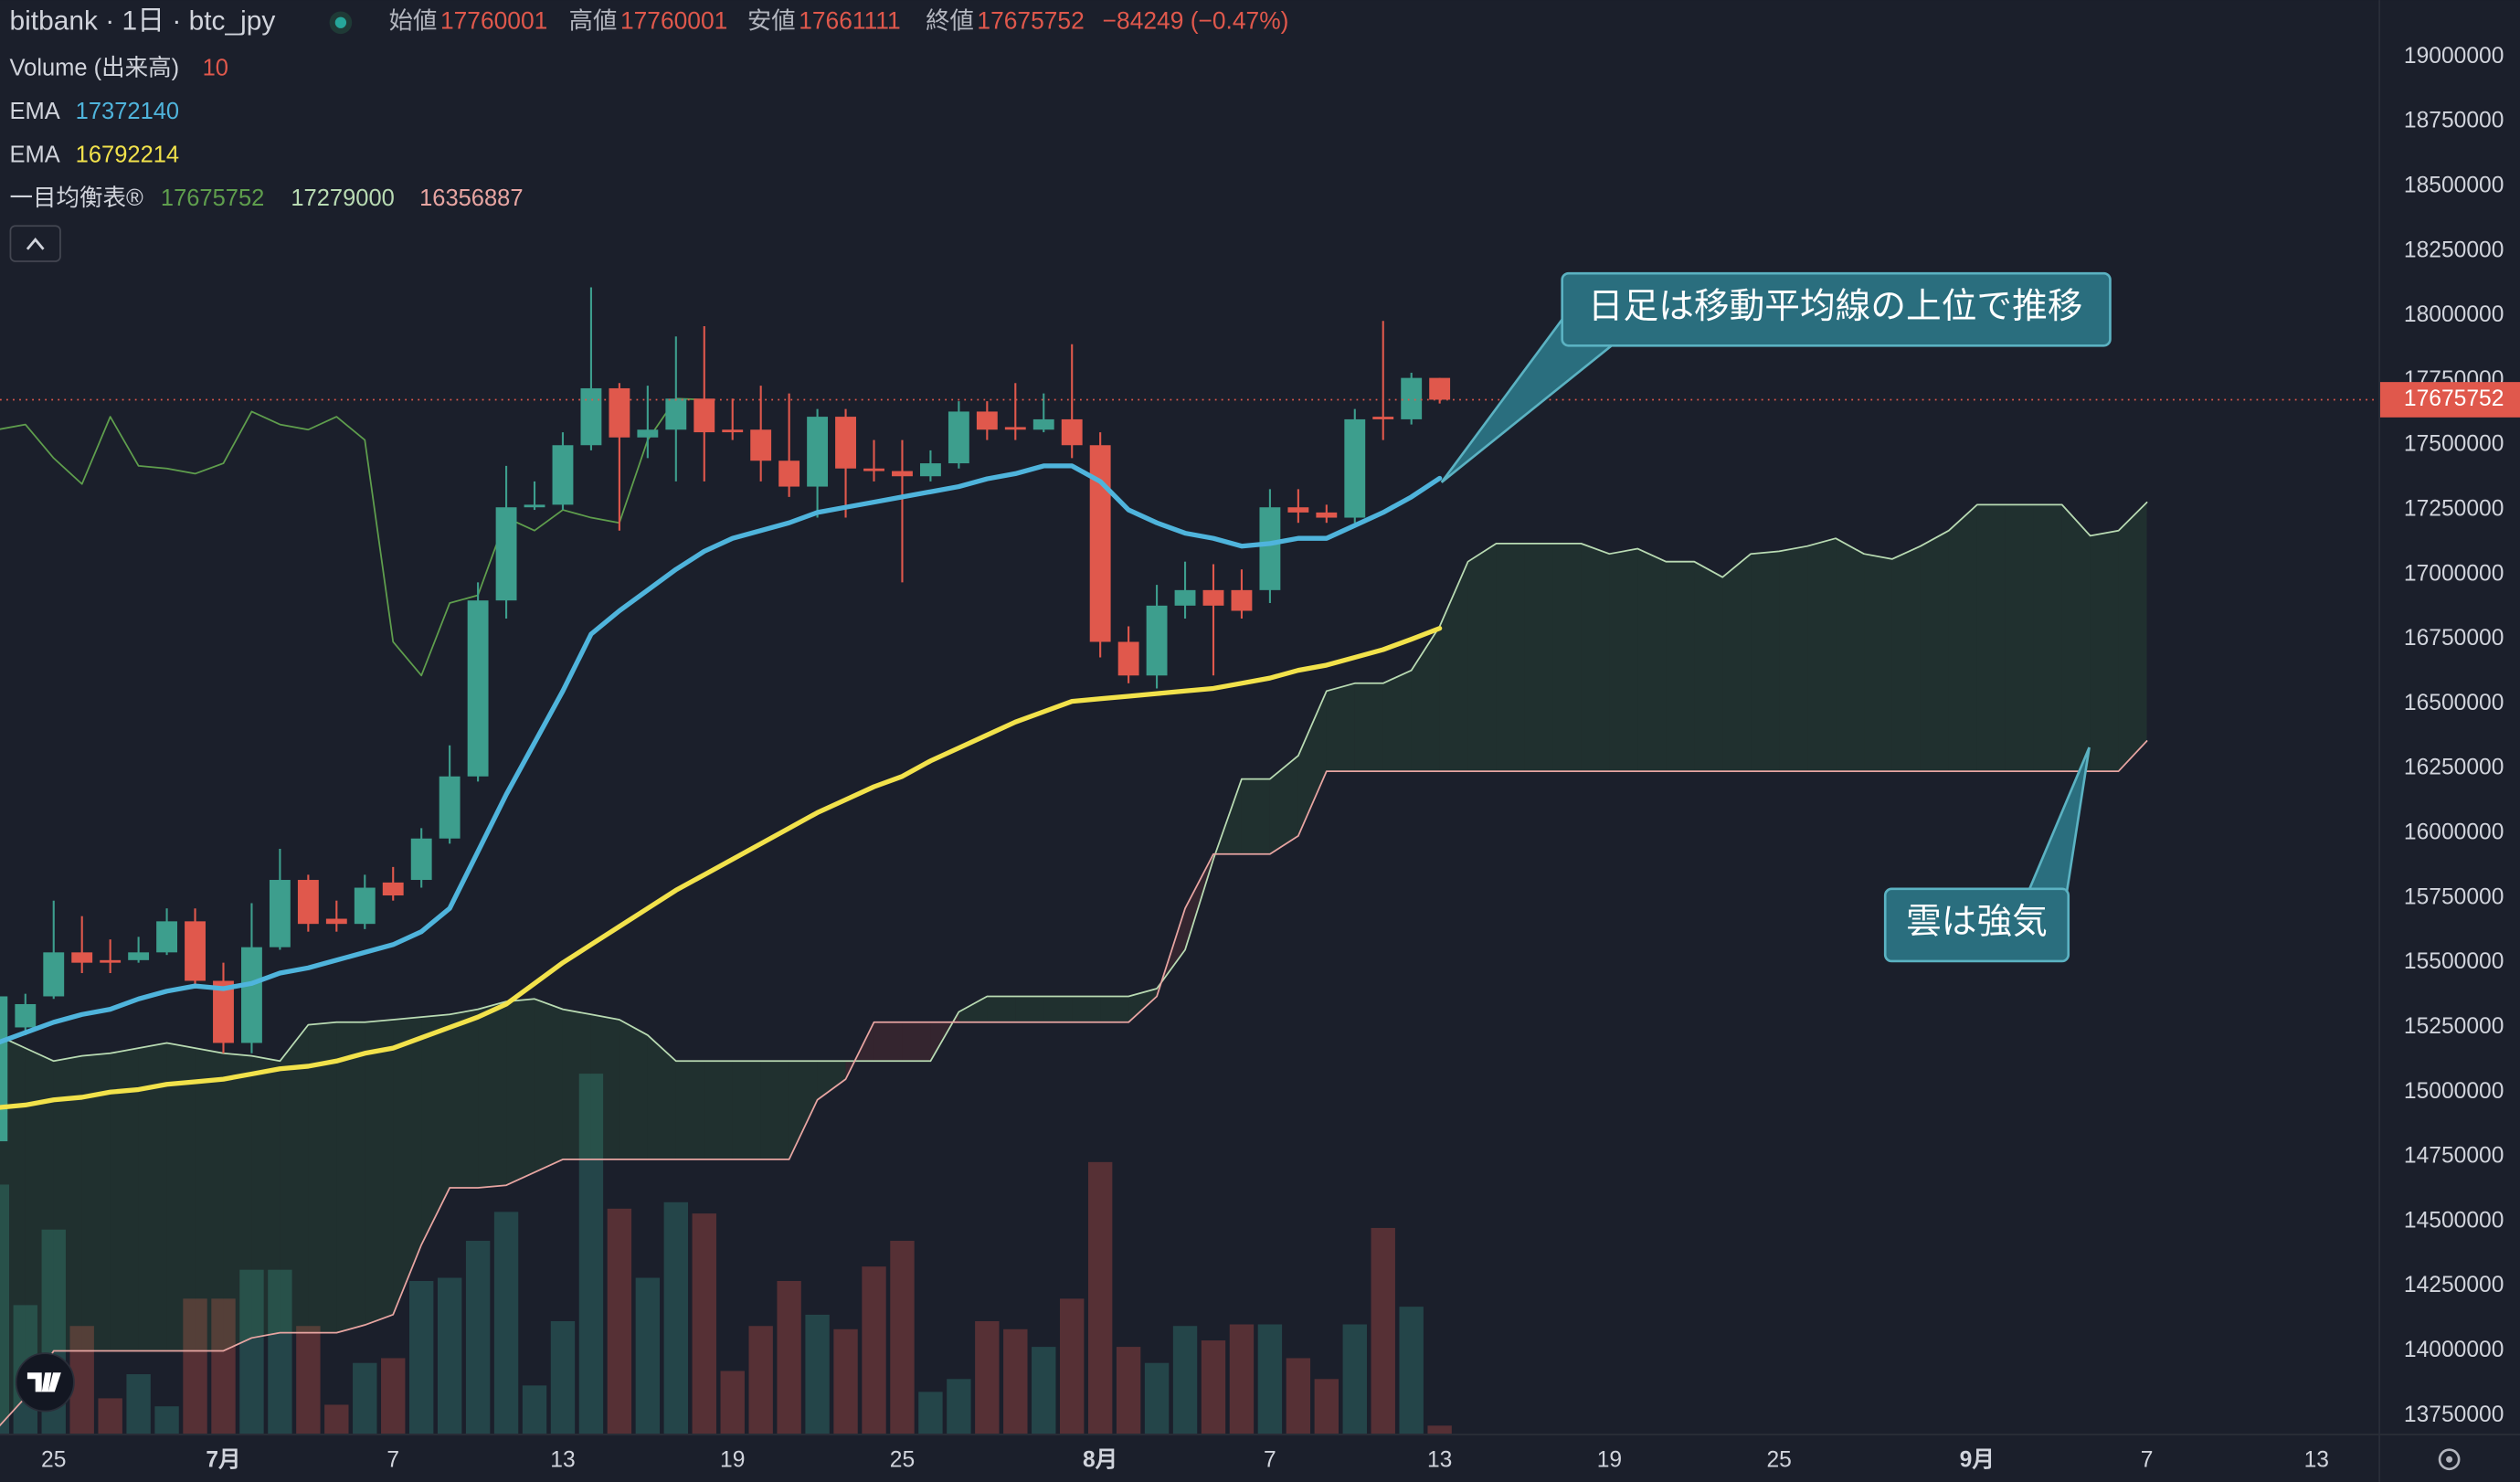 This screenshot has height=1482, width=2520. I want to click on open-value: 17760001, so click(493, 21).